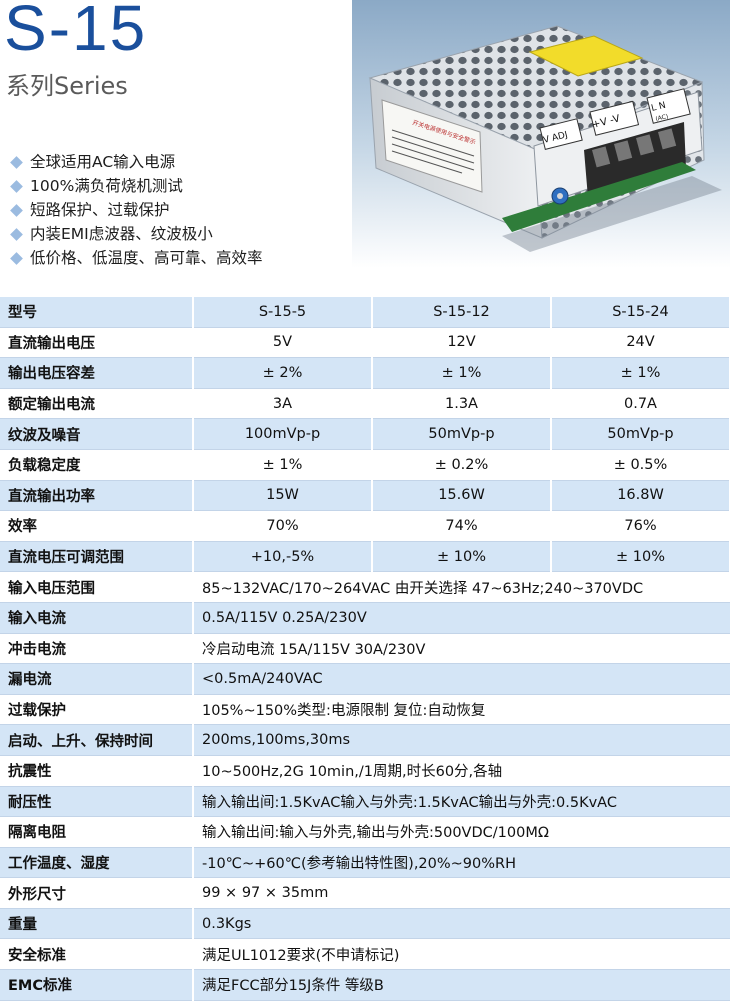  Describe the element at coordinates (97, 893) in the screenshot. I see `spec-label: 外形尺寸` at that location.